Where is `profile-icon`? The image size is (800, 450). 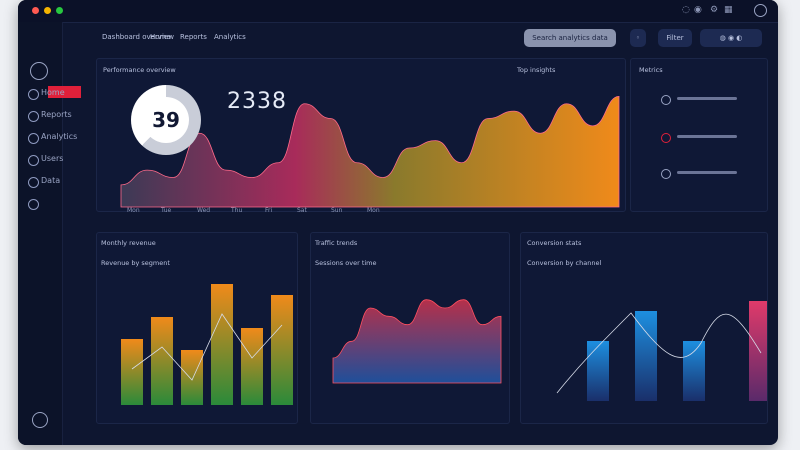
profile-icon is located at coordinates (760, 10).